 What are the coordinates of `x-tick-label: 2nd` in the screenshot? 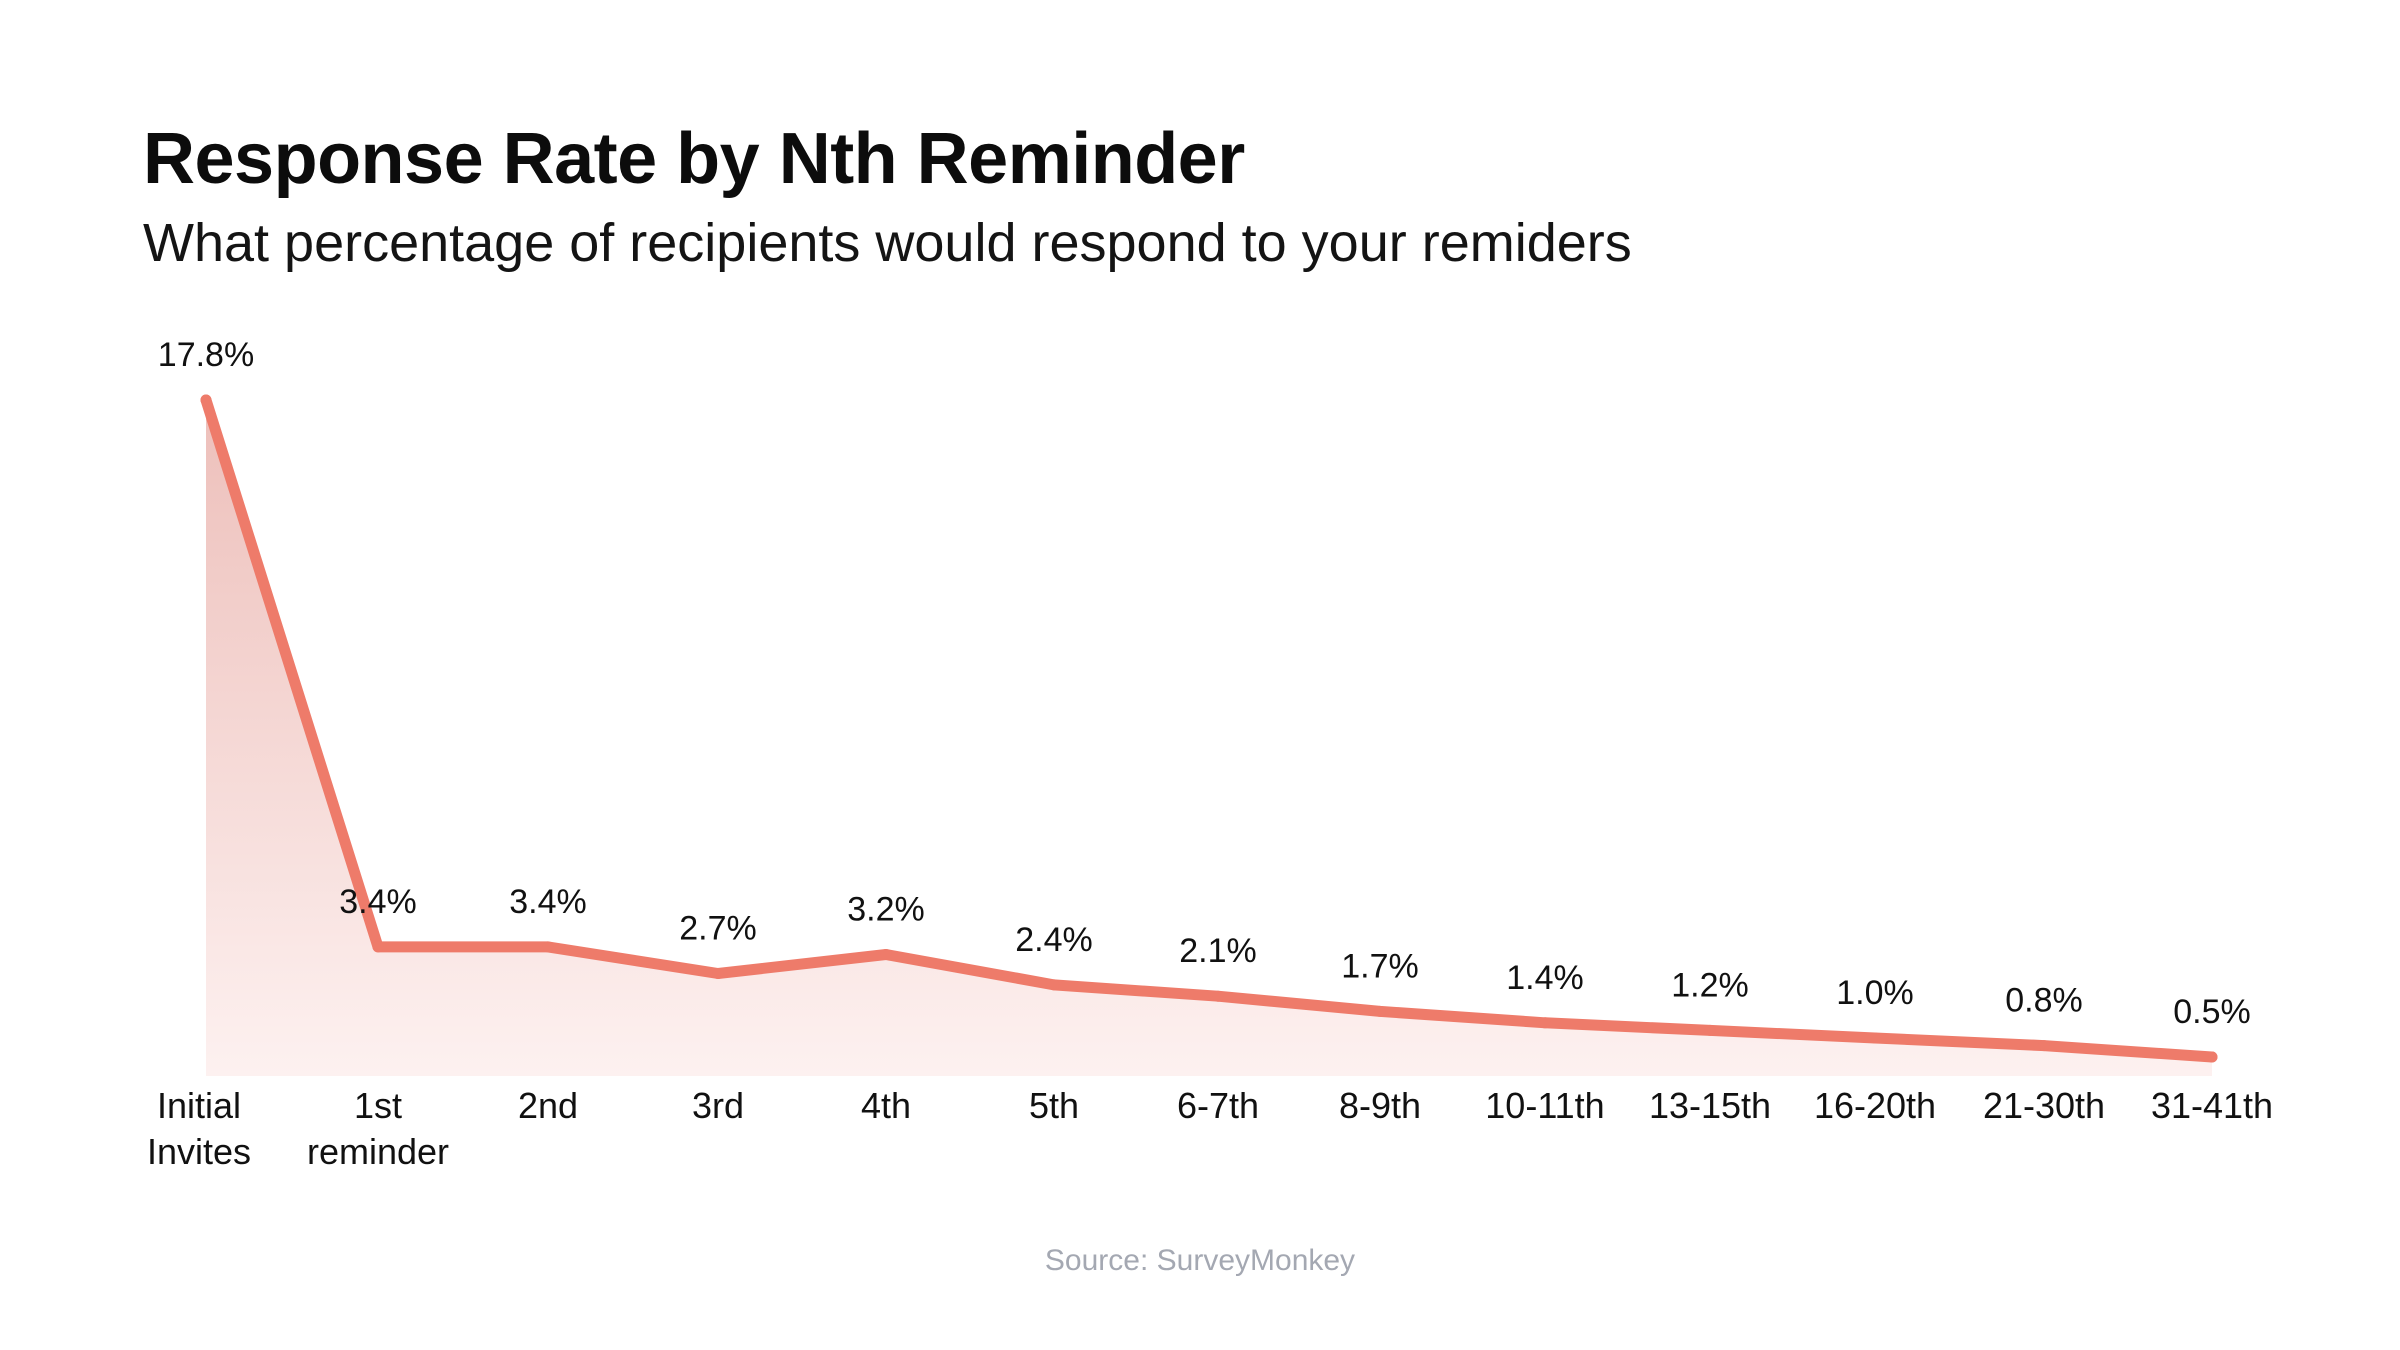 It's located at (548, 1105).